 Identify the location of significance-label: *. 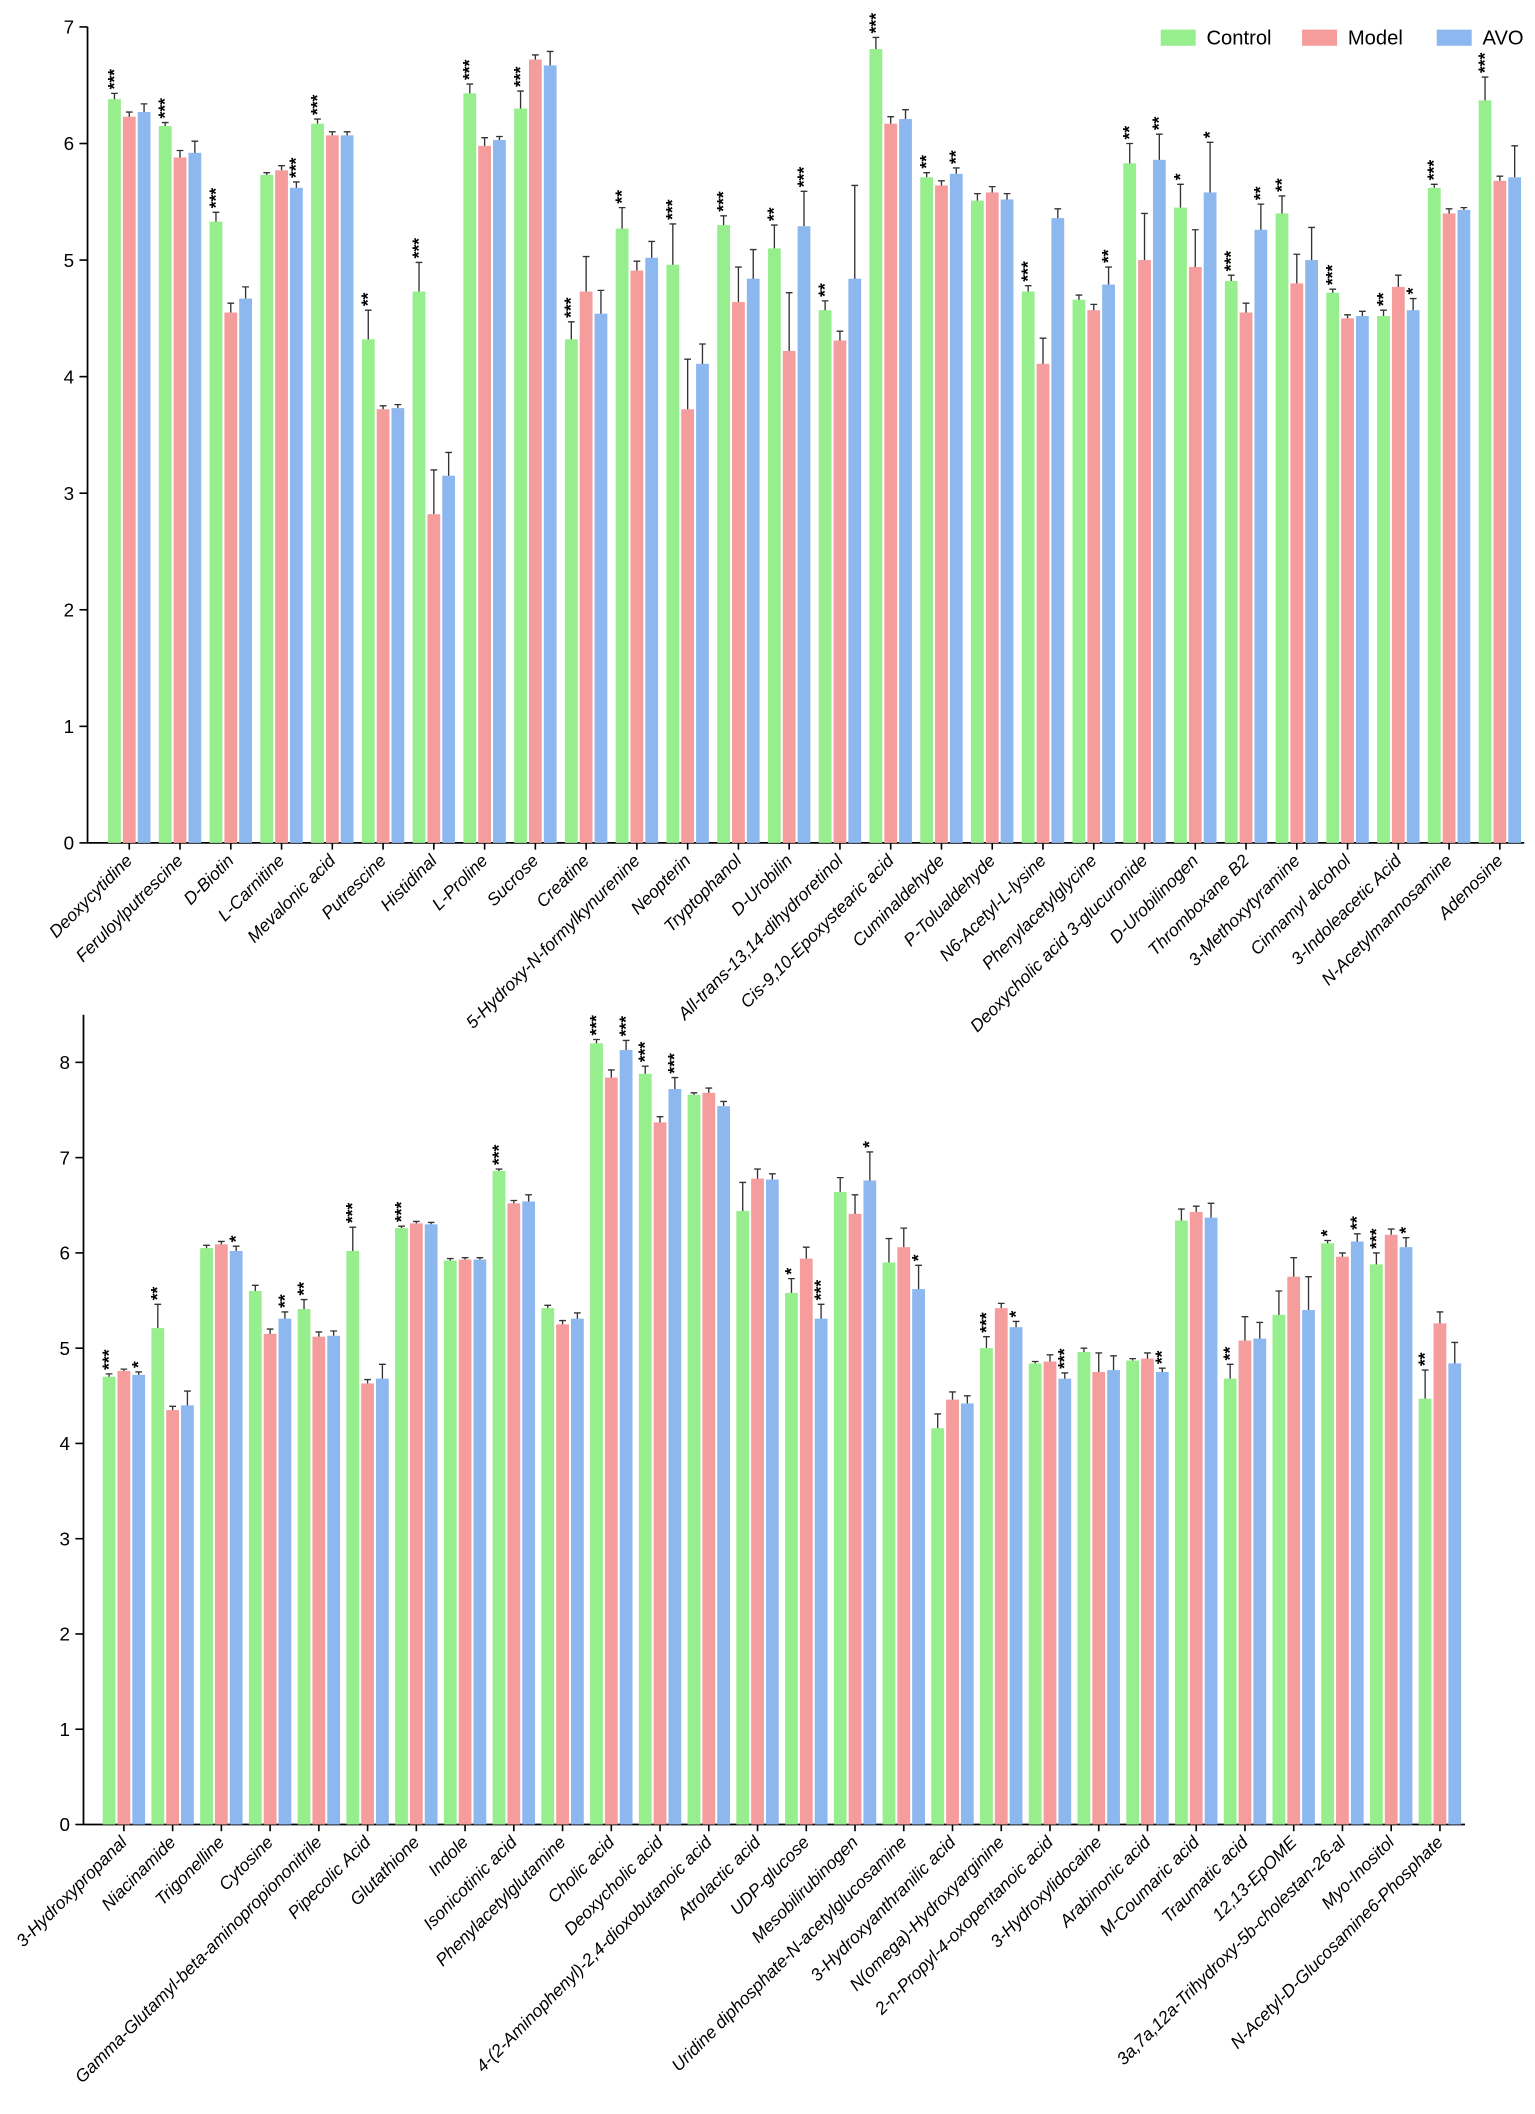
(918, 1257).